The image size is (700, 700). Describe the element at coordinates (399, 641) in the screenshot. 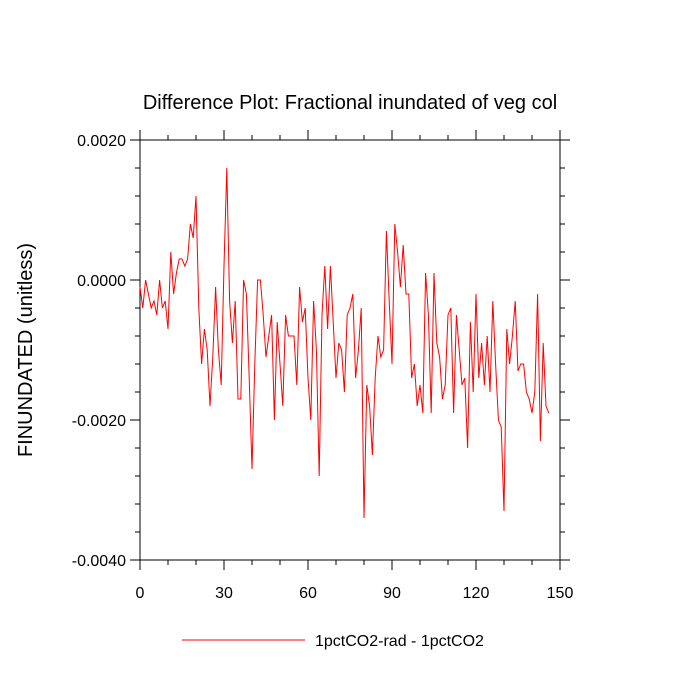

I see `legend-label: 1pctCO2-rad - 1pctCO2` at that location.